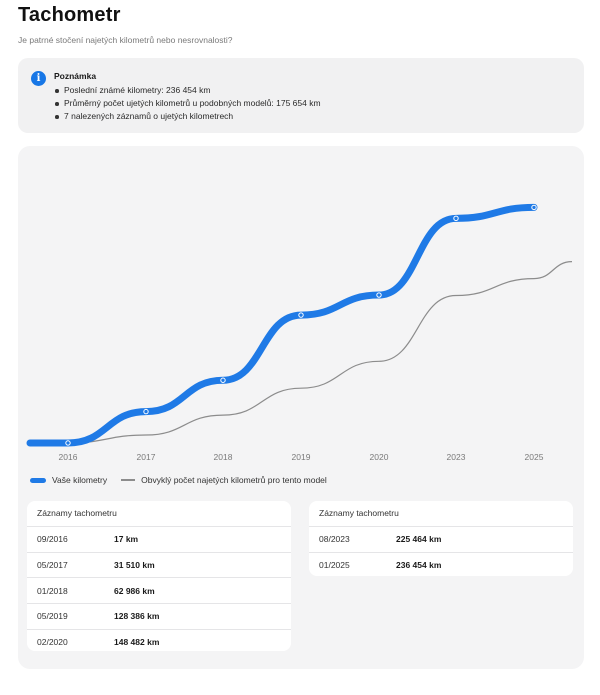 The width and height of the screenshot is (600, 695). I want to click on x-tick-label: 2016, so click(68, 457).